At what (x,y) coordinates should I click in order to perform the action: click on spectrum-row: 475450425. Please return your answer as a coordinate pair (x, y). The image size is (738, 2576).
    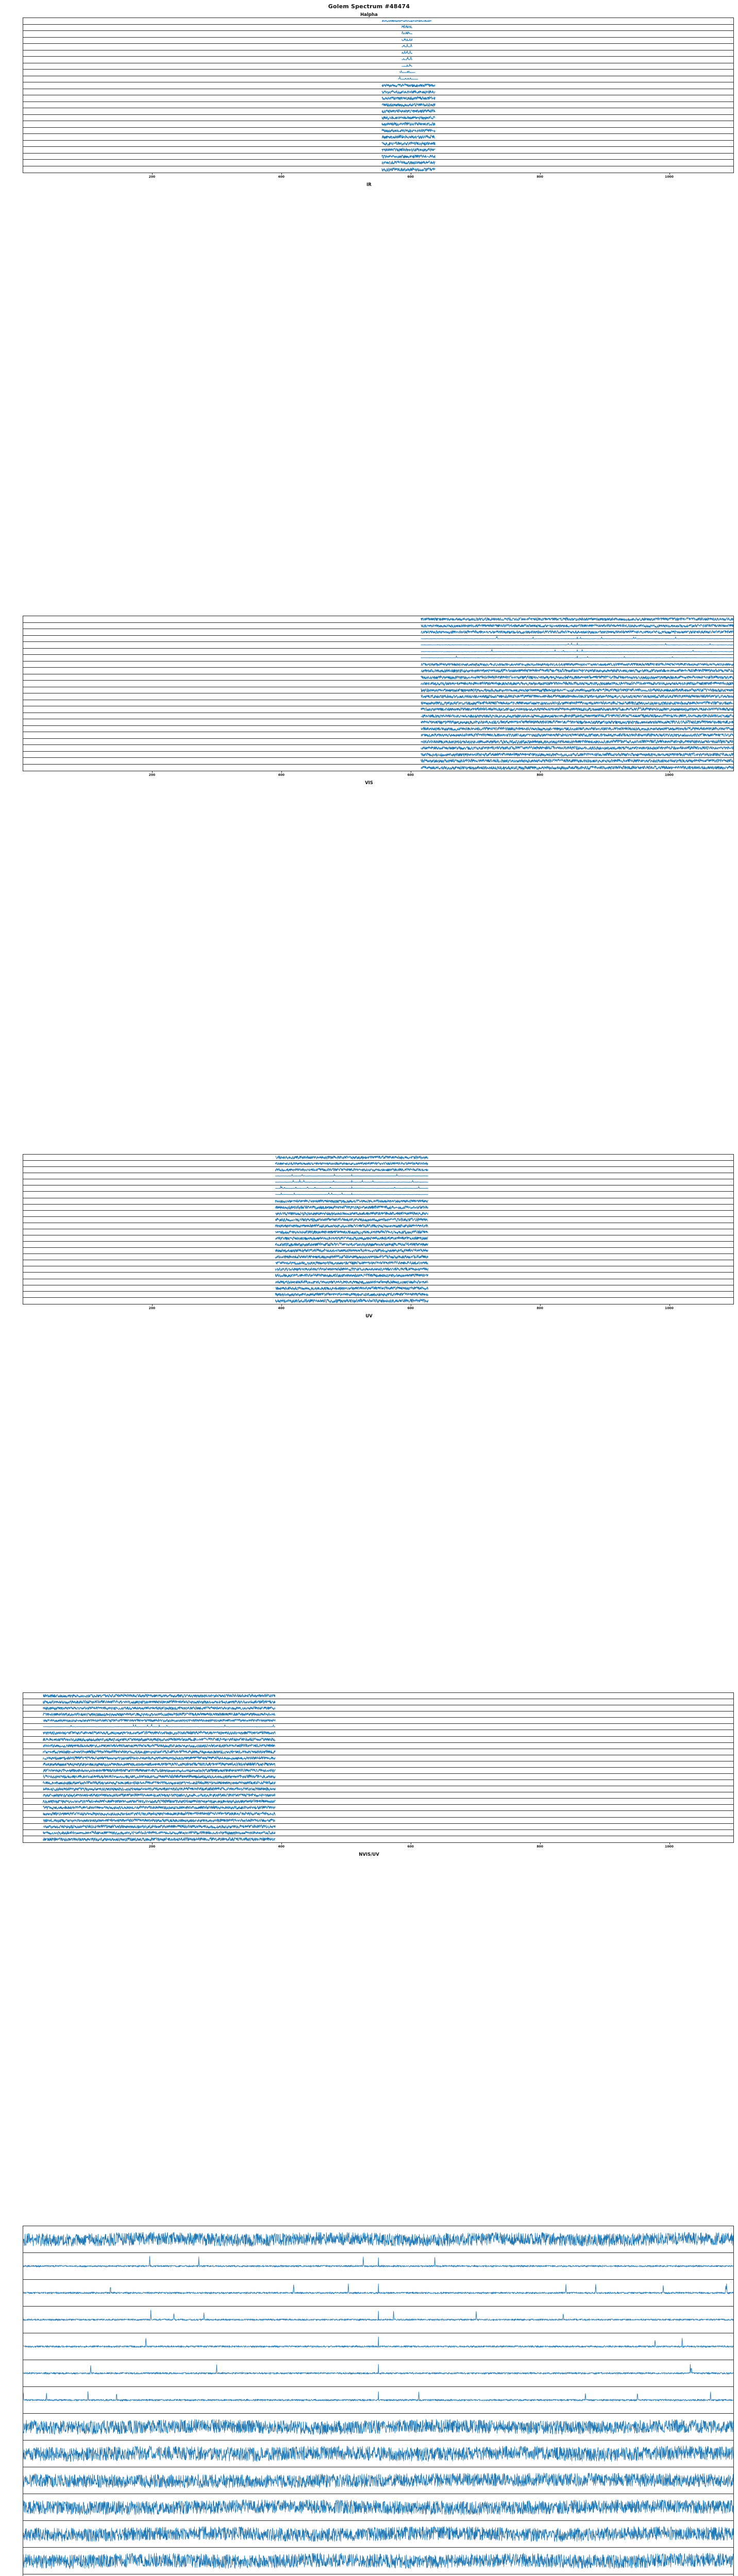
    Looking at the image, I should click on (378, 626).